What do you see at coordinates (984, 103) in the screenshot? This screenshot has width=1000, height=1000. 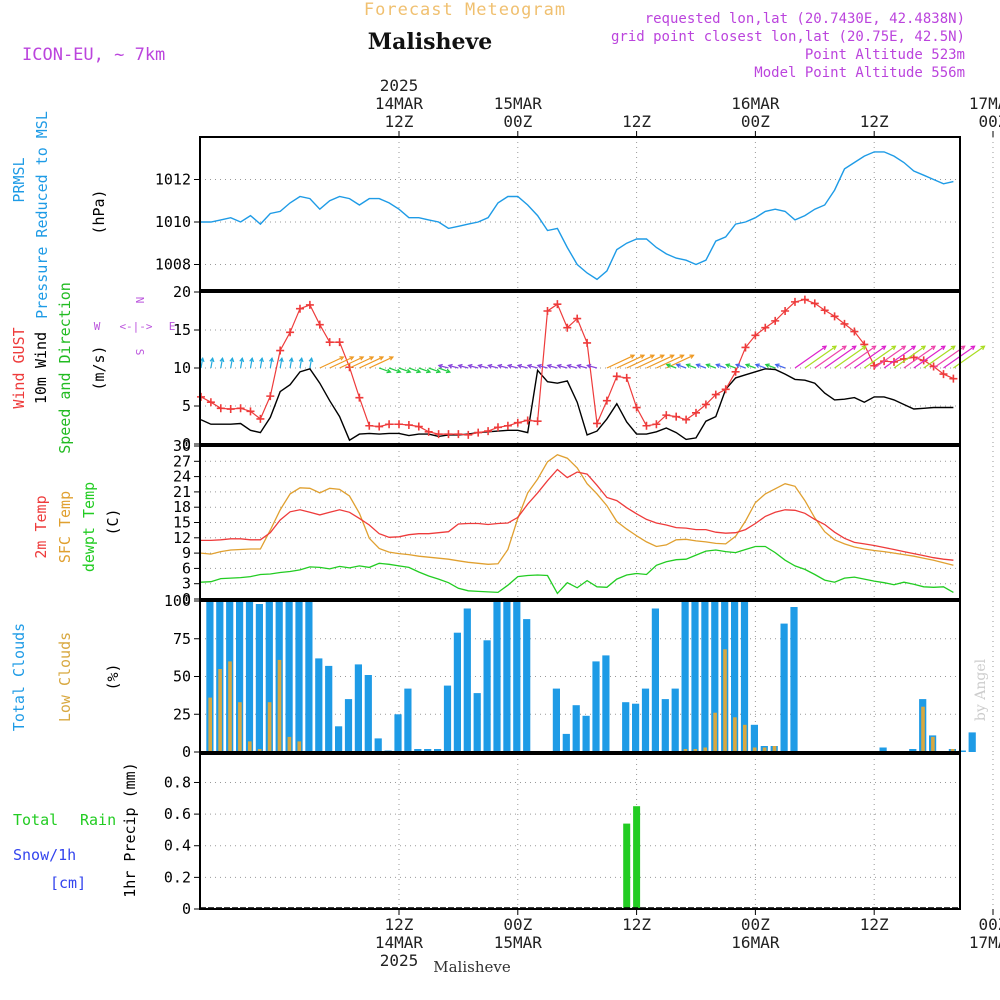 I see `time-label-top: 17MAR` at bounding box center [984, 103].